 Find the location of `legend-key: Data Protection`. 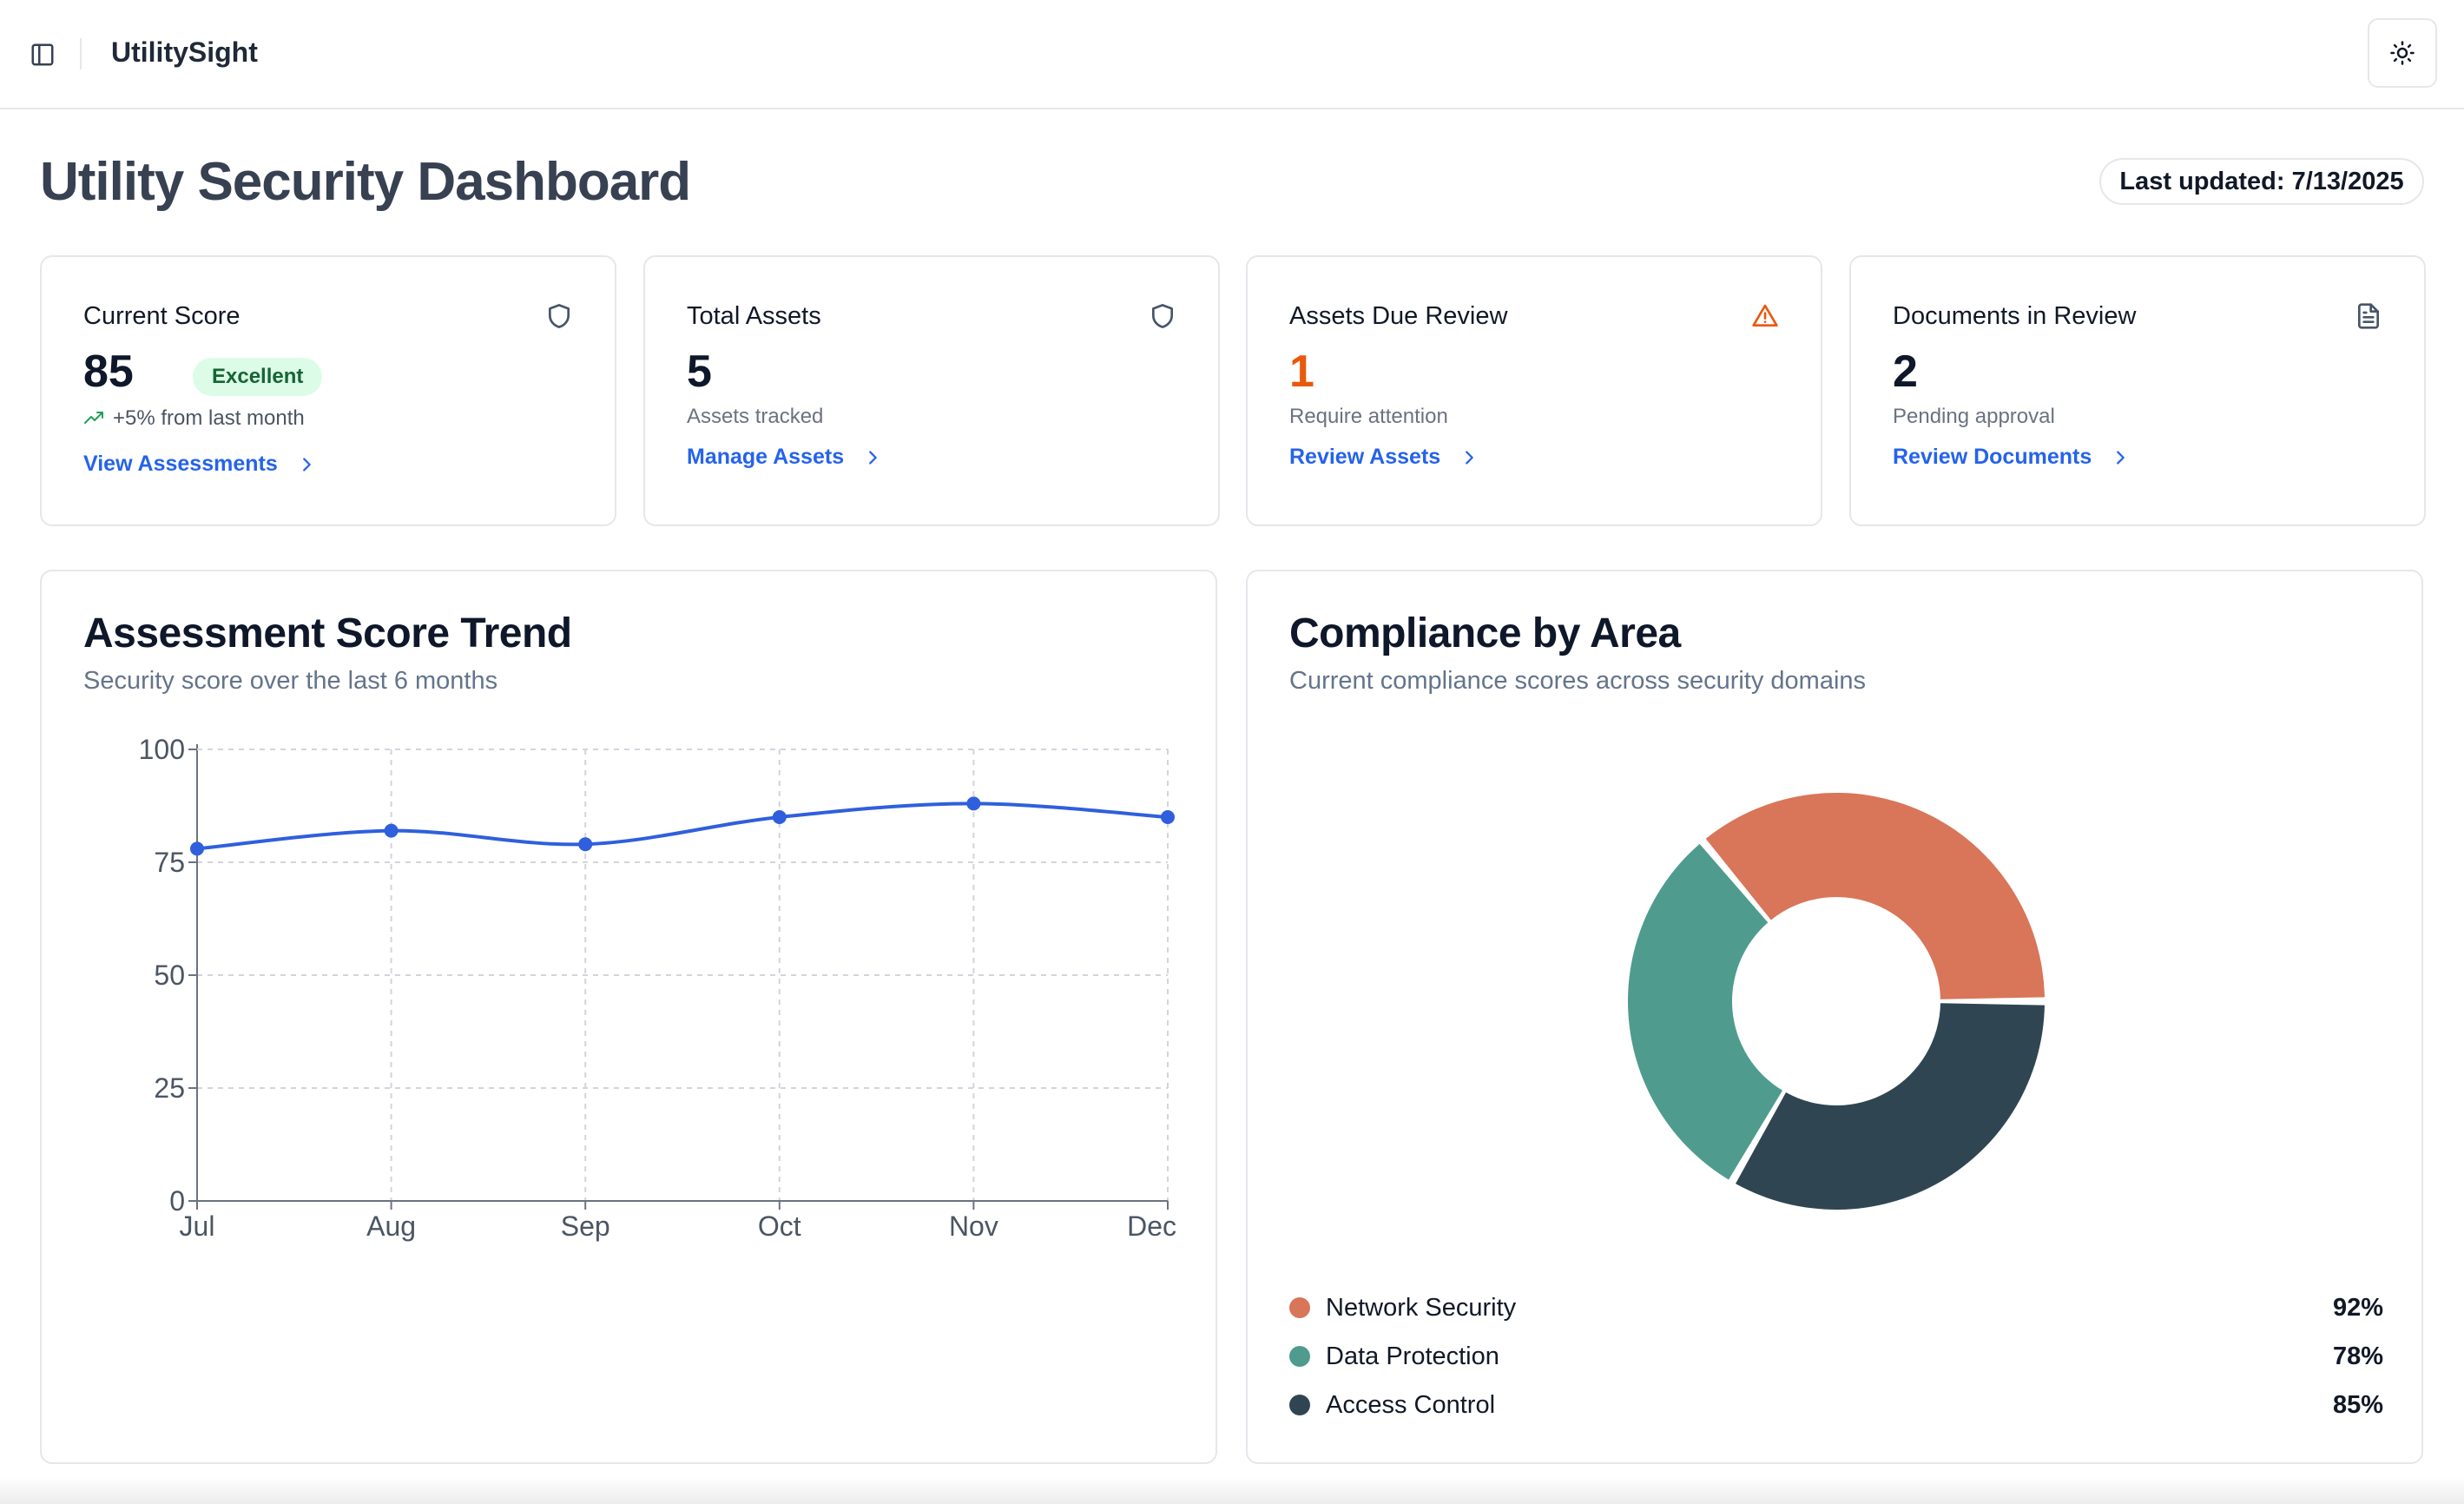

legend-key: Data Protection is located at coordinates (1394, 1357).